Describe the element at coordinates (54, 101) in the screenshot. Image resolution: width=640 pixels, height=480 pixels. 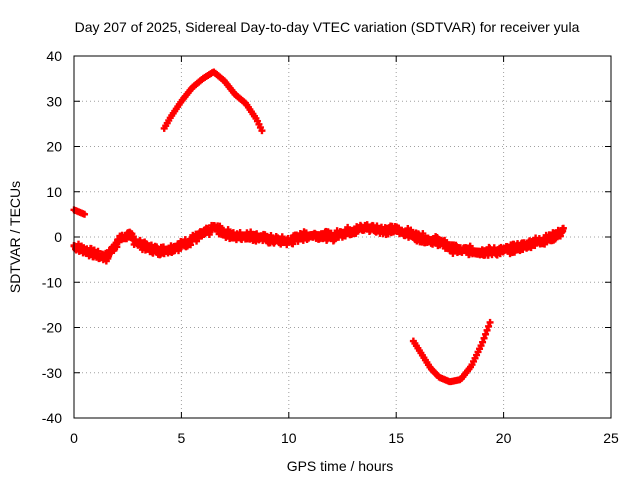
I see `y-tick-label: 30` at that location.